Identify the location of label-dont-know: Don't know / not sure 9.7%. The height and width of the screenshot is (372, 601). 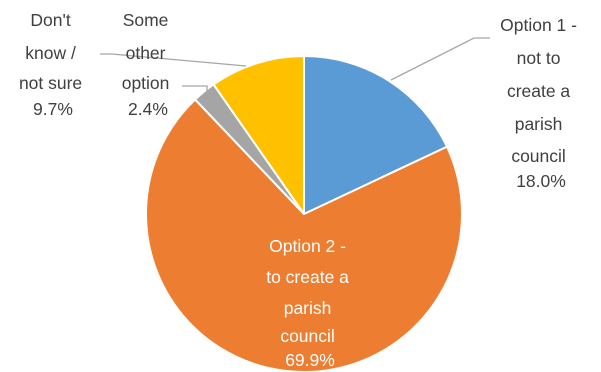
(53, 64).